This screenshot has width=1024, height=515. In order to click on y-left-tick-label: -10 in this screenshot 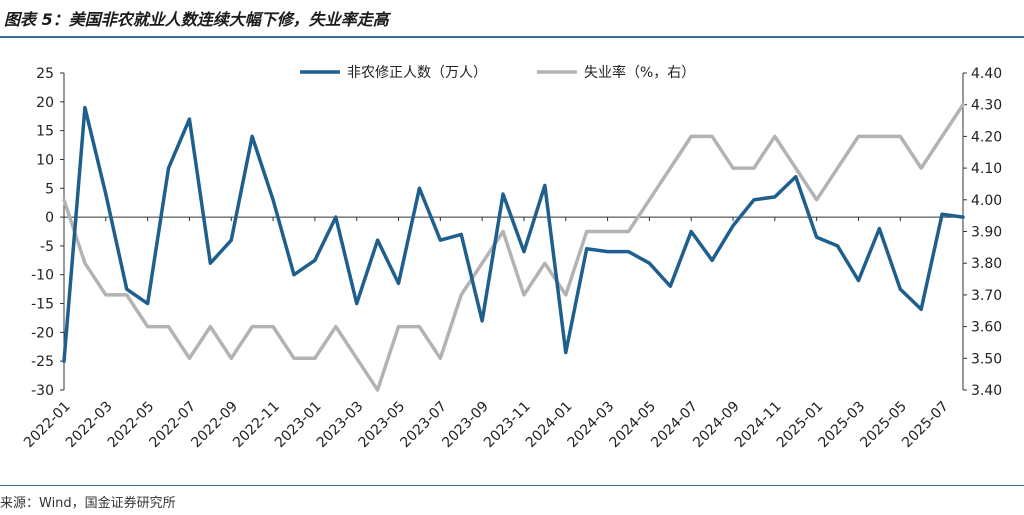, I will do `click(42, 276)`.